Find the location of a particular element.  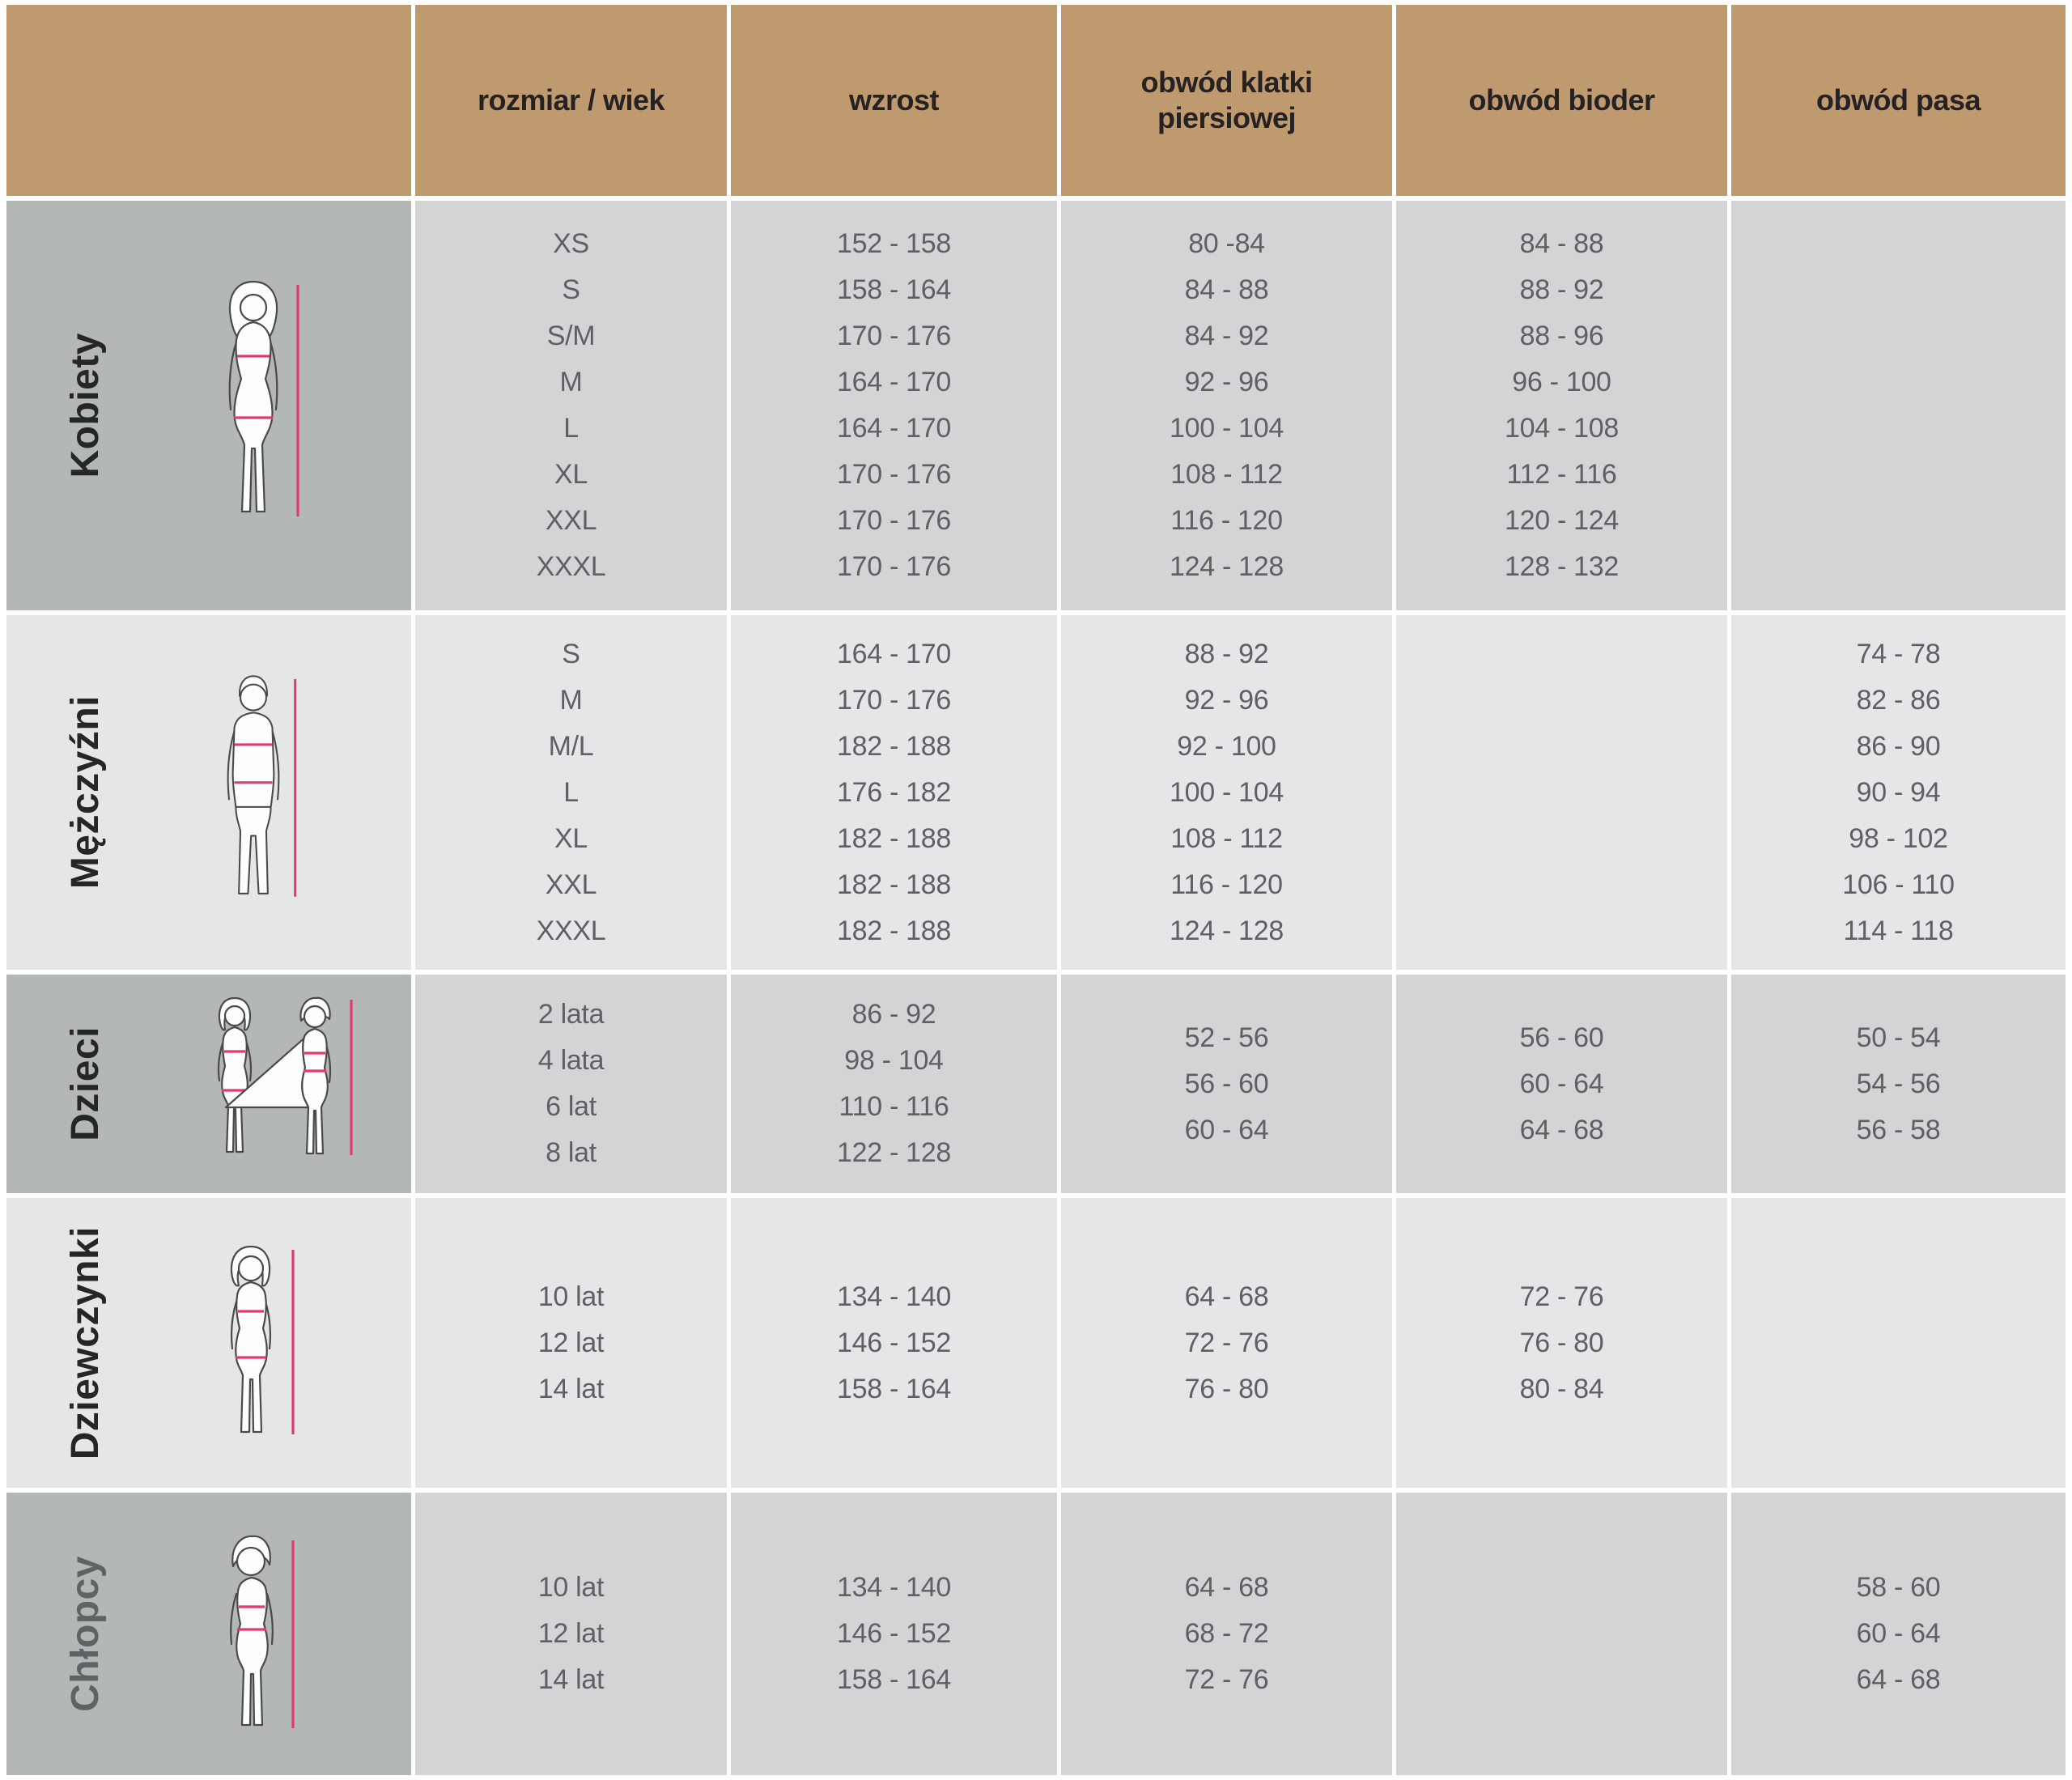

header-cell-chest: obwód klatki piersiowej is located at coordinates (1226, 100).